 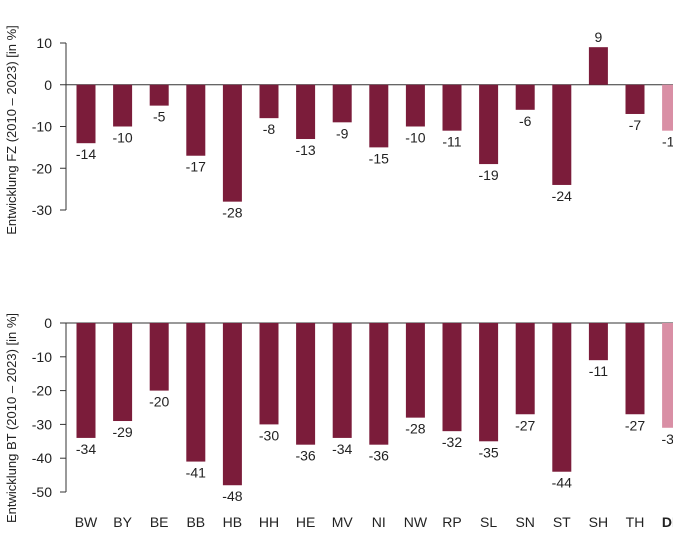 What do you see at coordinates (159, 117) in the screenshot?
I see `value-label-fz-be: -5` at bounding box center [159, 117].